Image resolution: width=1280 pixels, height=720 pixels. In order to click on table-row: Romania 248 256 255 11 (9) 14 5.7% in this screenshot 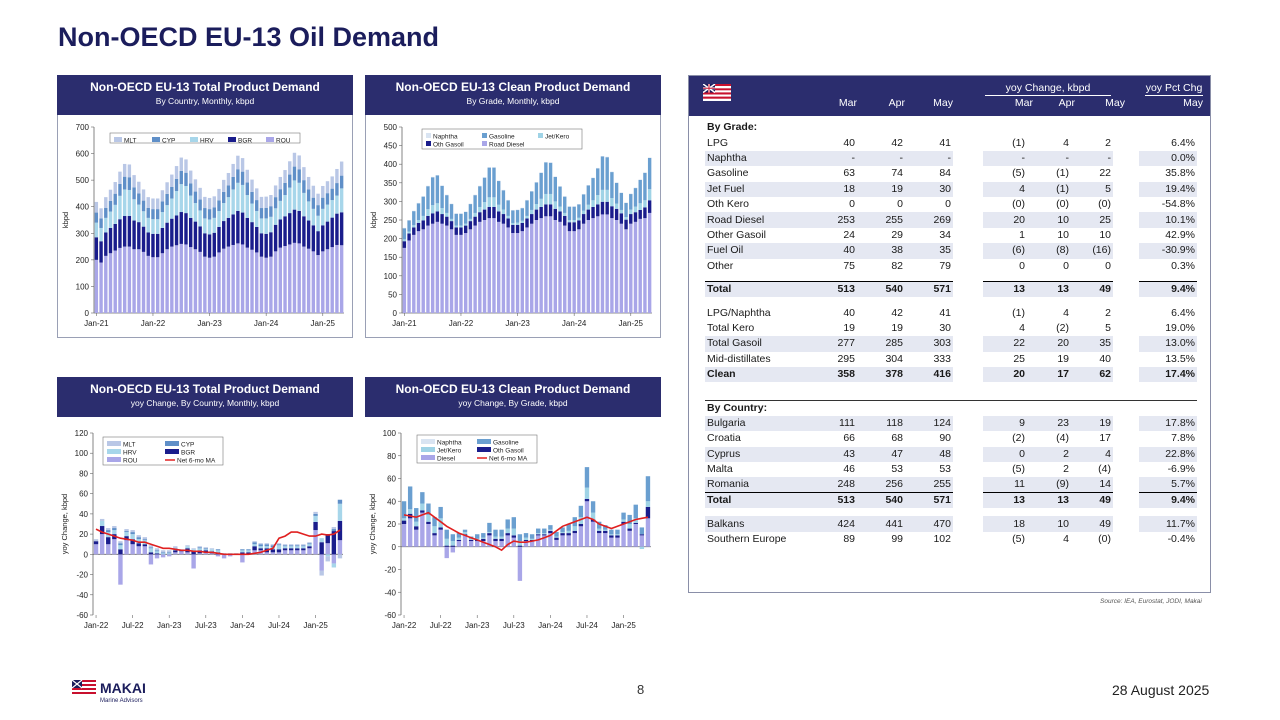, I will do `click(951, 485)`.